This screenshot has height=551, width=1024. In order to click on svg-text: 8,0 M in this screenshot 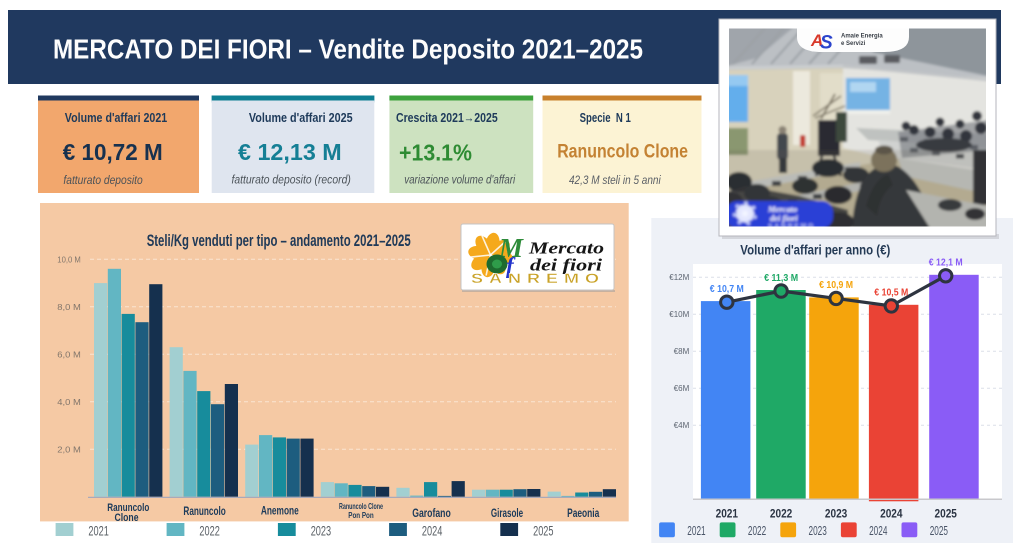, I will do `click(69, 307)`.